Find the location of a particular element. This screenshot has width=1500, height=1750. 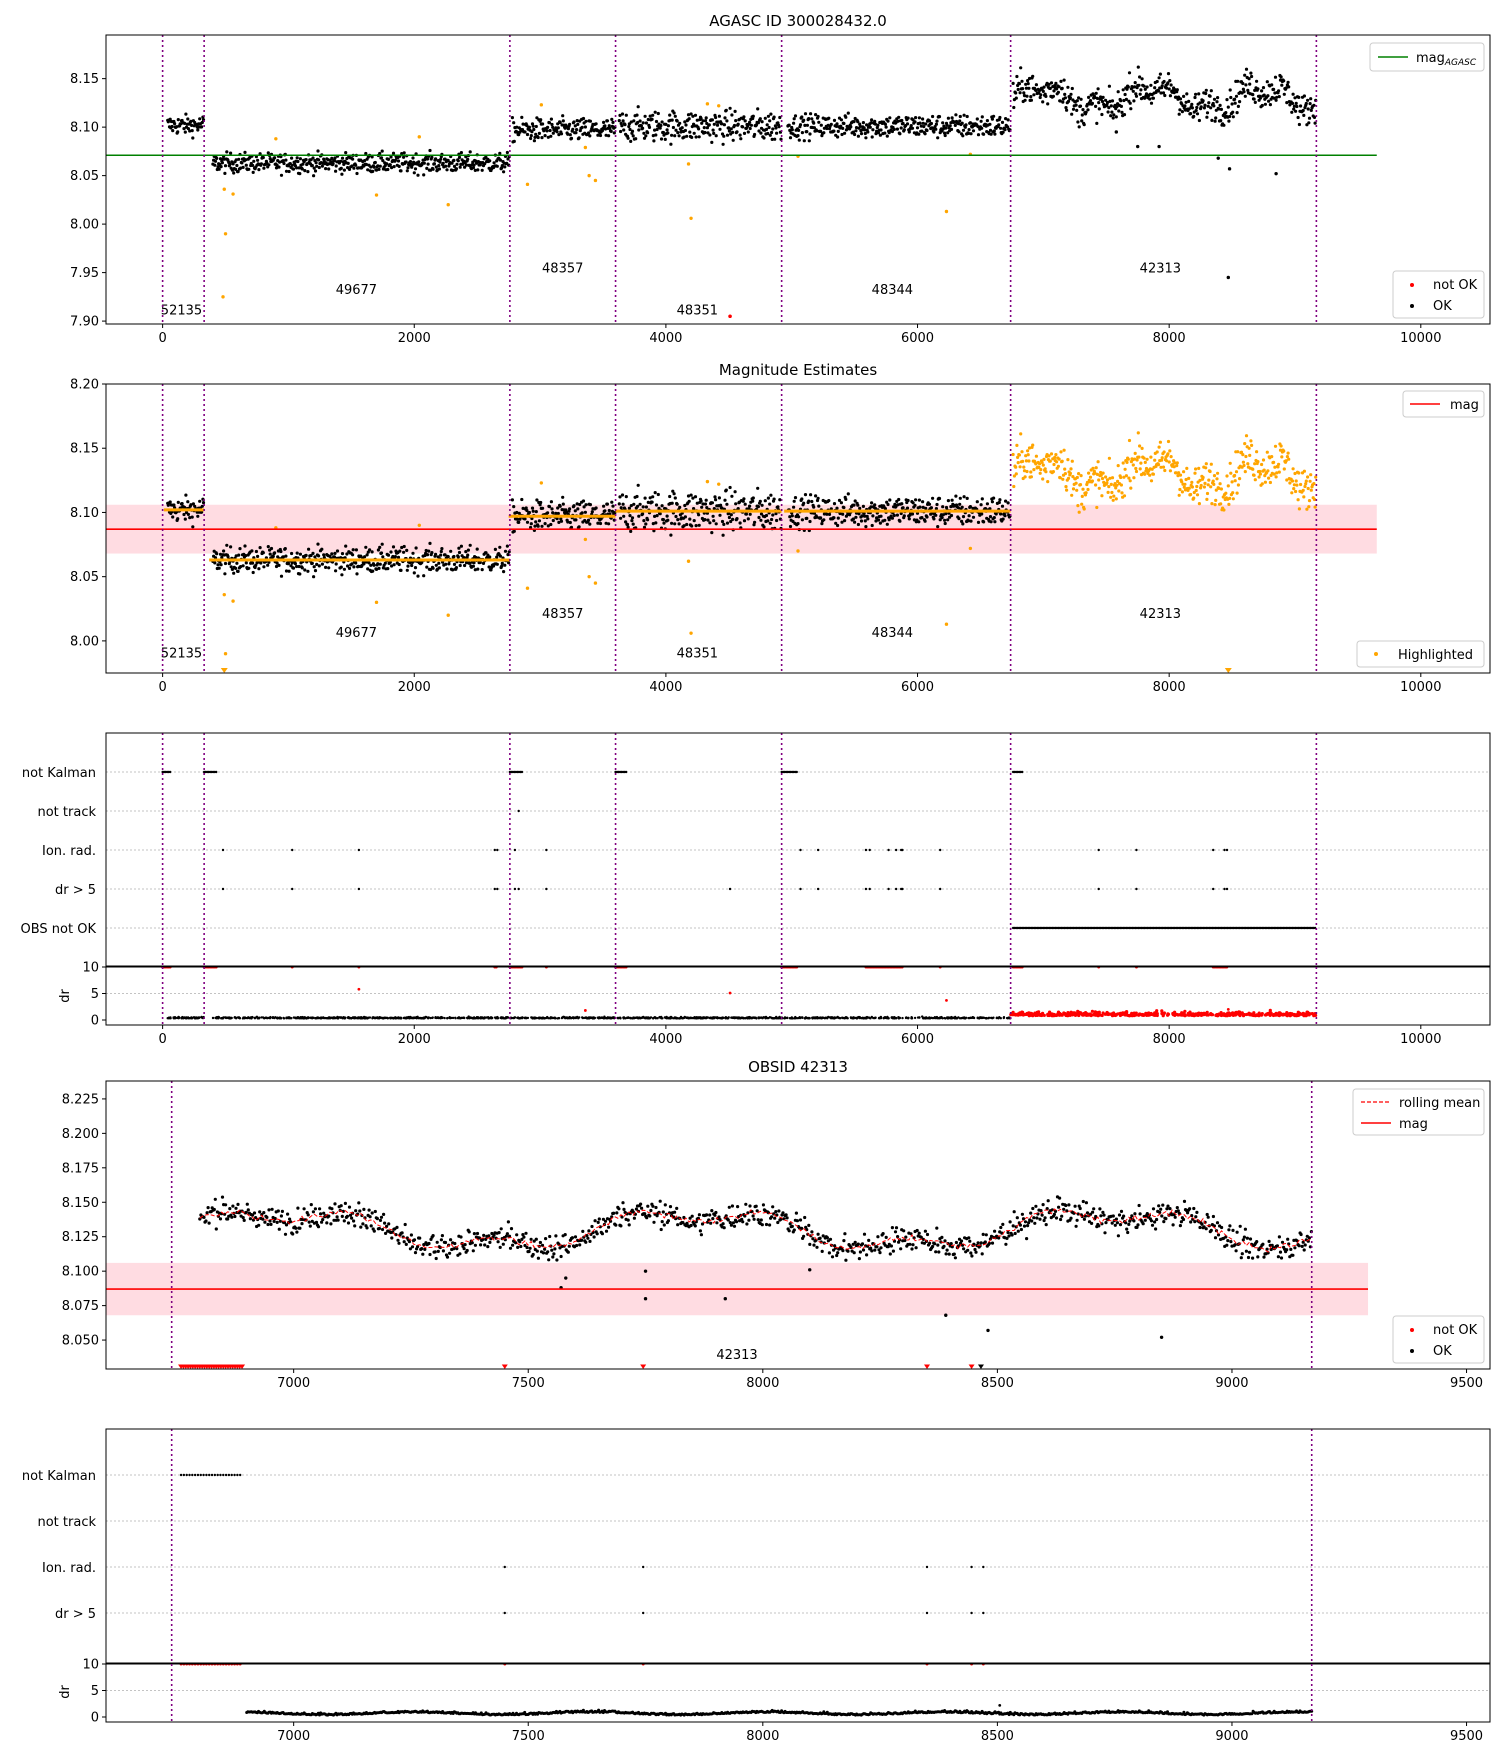

agasc-ytick-label: 8.10 is located at coordinates (84, 128).